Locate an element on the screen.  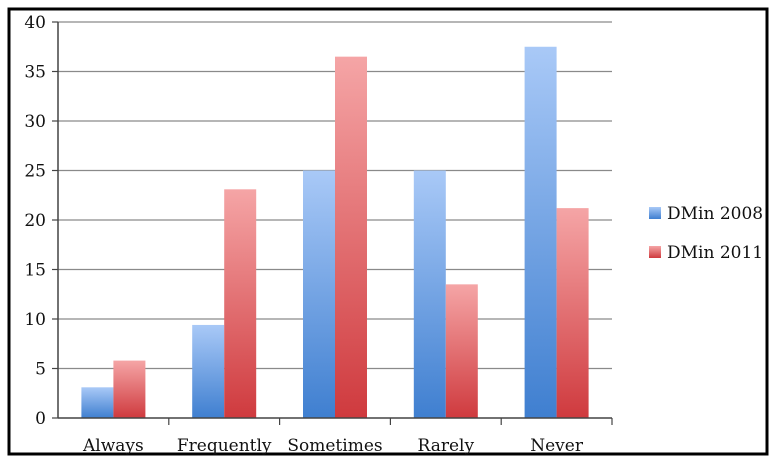
y-tick-label: 35 is located at coordinates (35, 73).